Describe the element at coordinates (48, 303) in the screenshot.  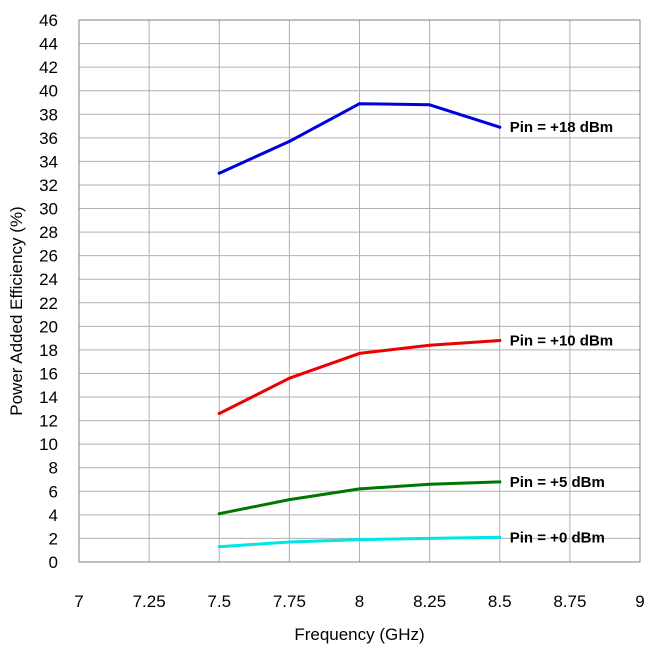
I see `y-tick-label: 22` at that location.